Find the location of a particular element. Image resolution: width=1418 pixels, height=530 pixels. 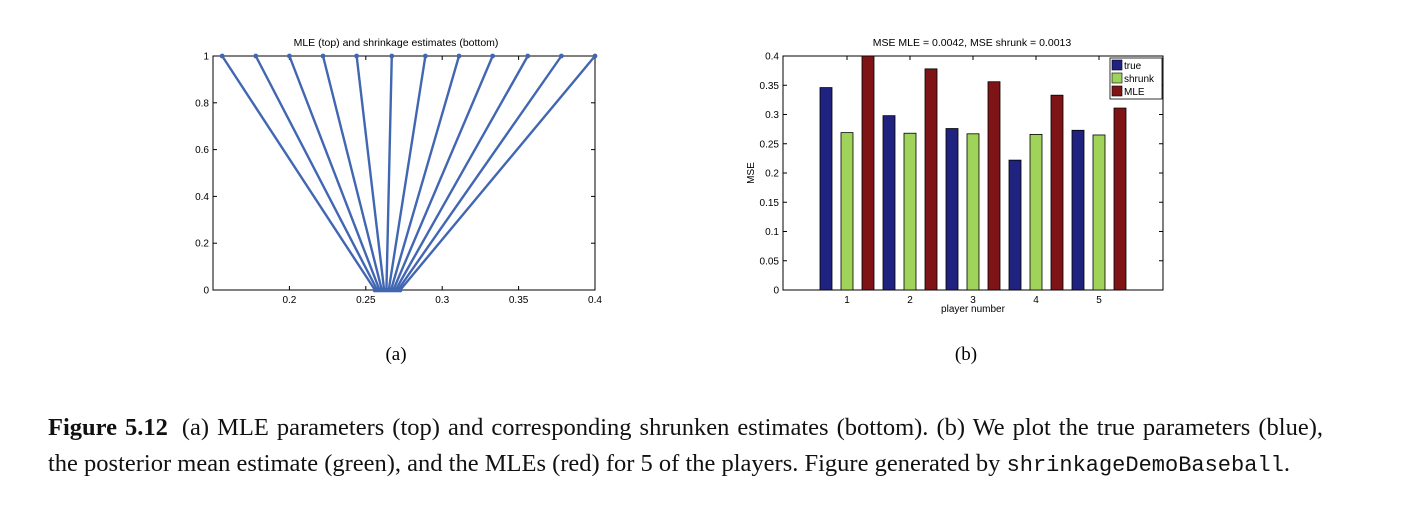

chart-a-ytick-label: 0.2 is located at coordinates (202, 244).